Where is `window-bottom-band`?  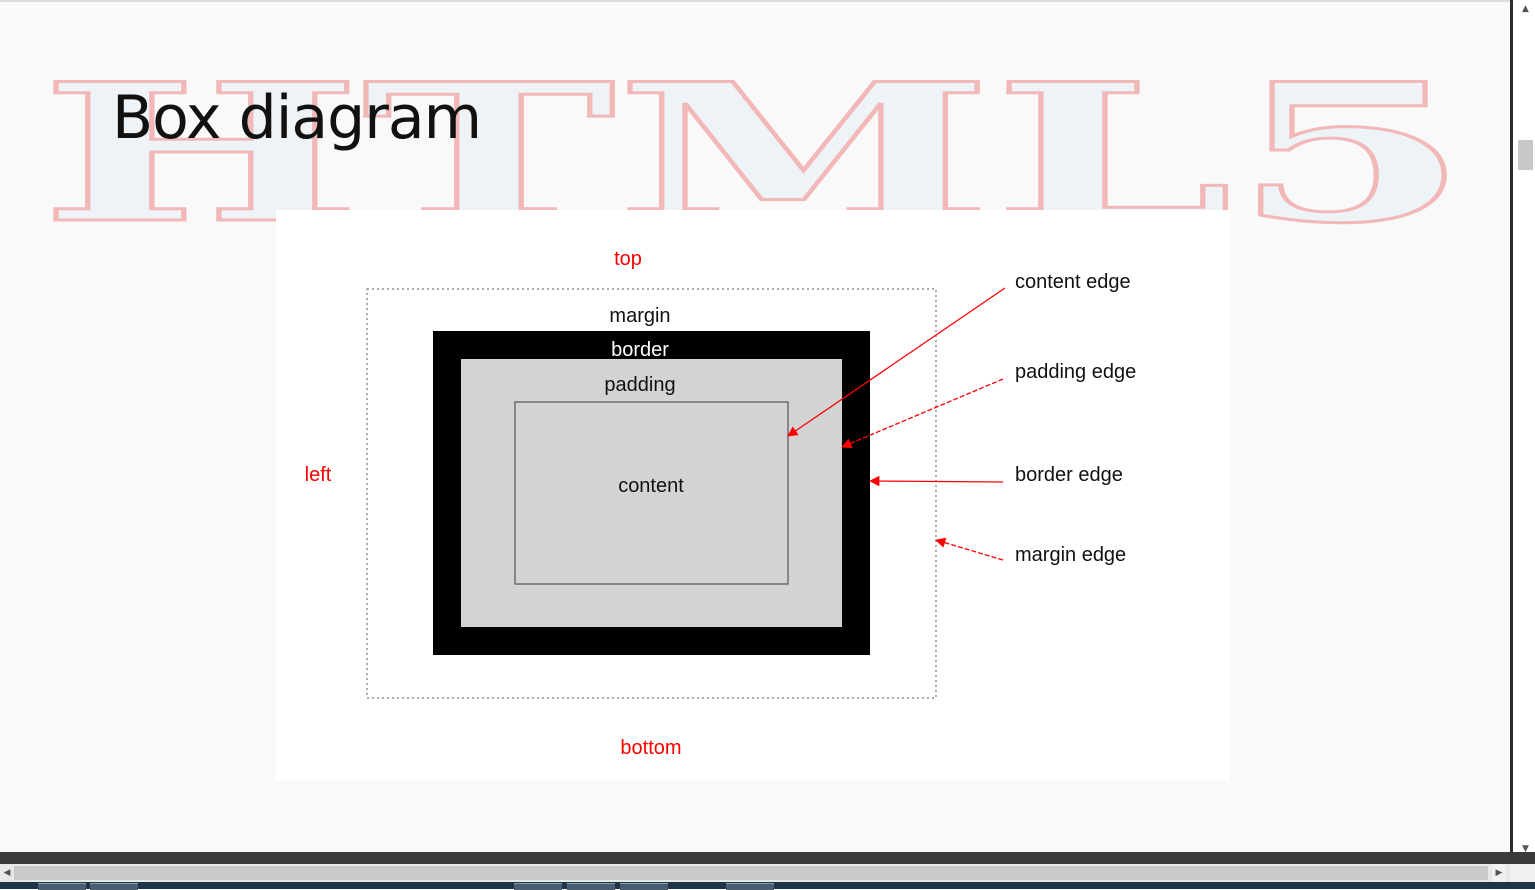
window-bottom-band is located at coordinates (767, 858).